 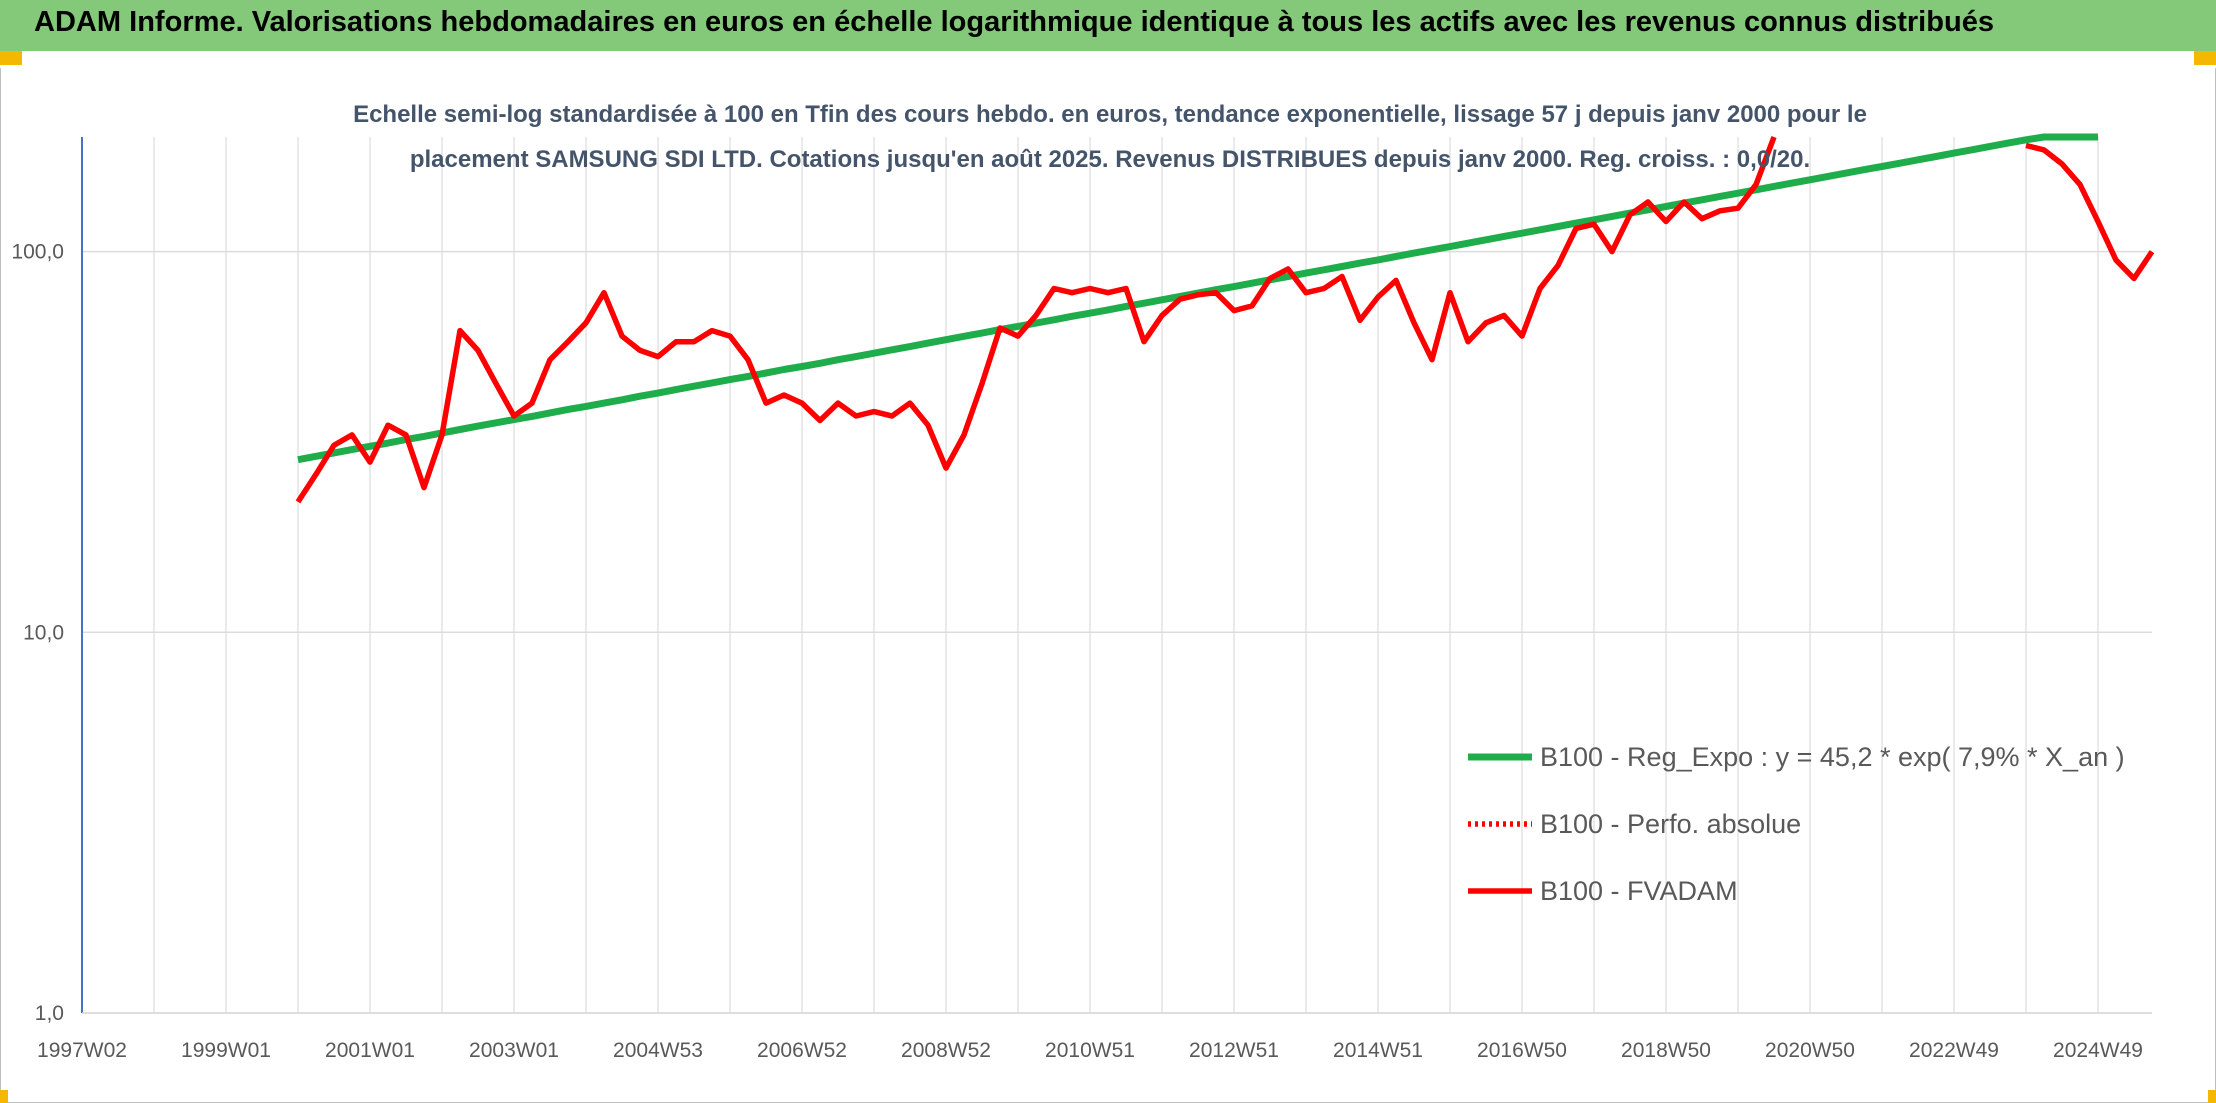 I want to click on x-tick-label: 2016W50, so click(x=1522, y=1050).